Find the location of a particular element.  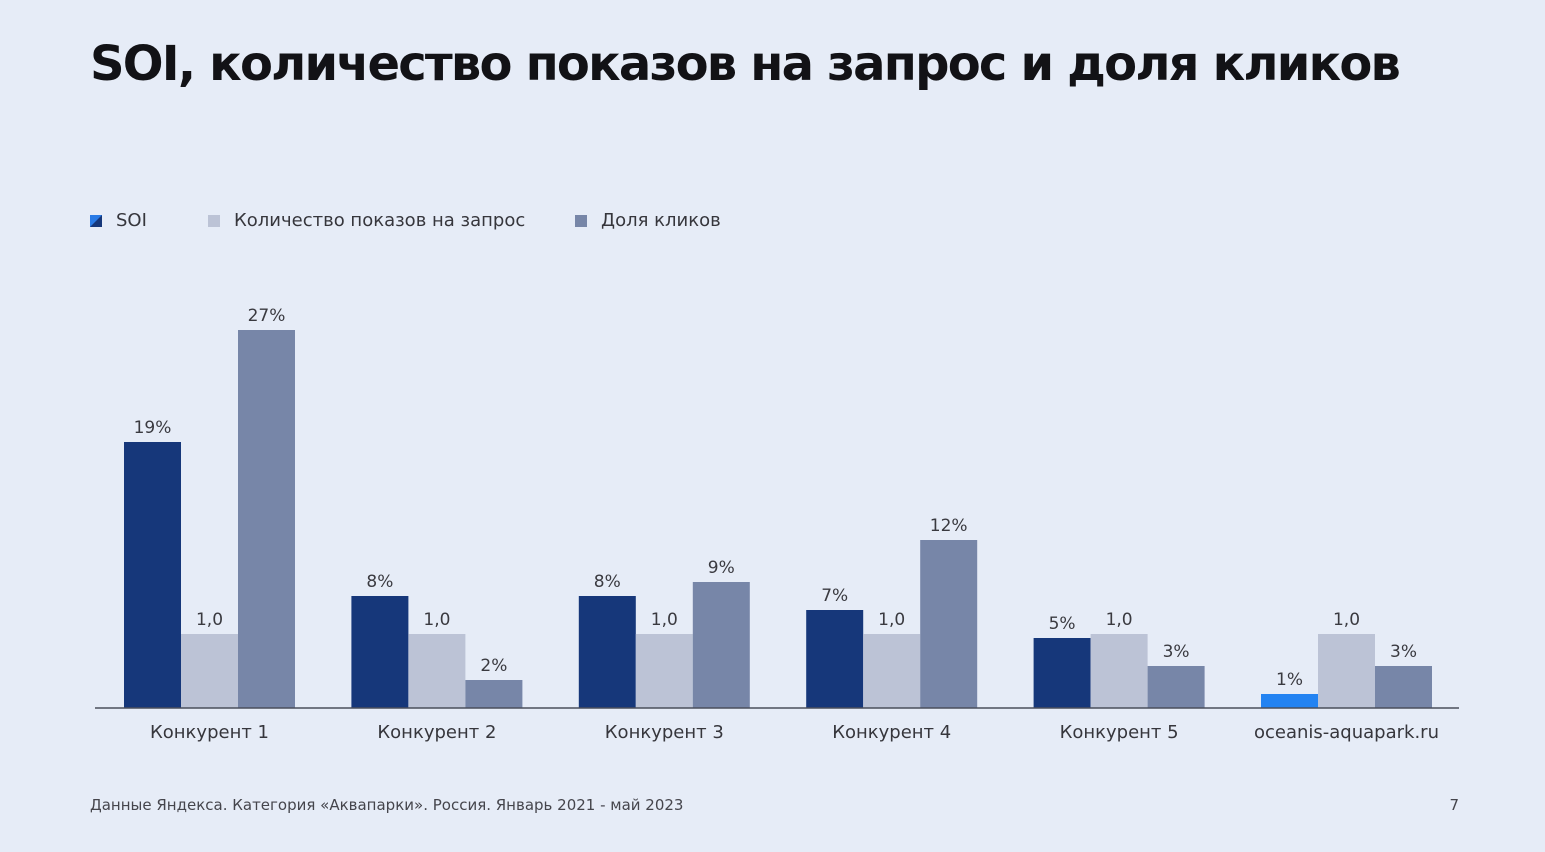

data-label-soi-4: 7% is located at coordinates (834, 596).